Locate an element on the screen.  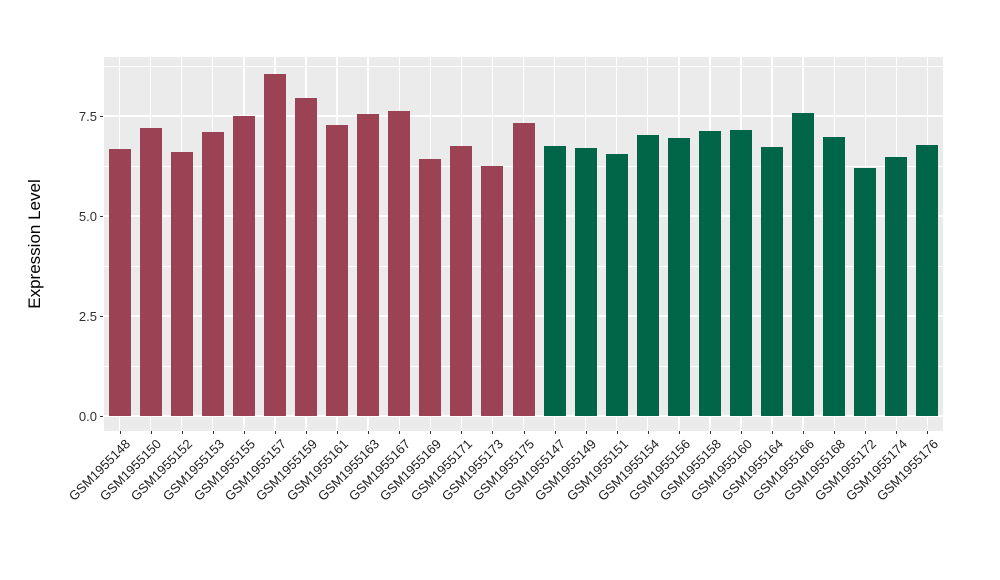
y-axis-title: Expression Level is located at coordinates (34, 244).